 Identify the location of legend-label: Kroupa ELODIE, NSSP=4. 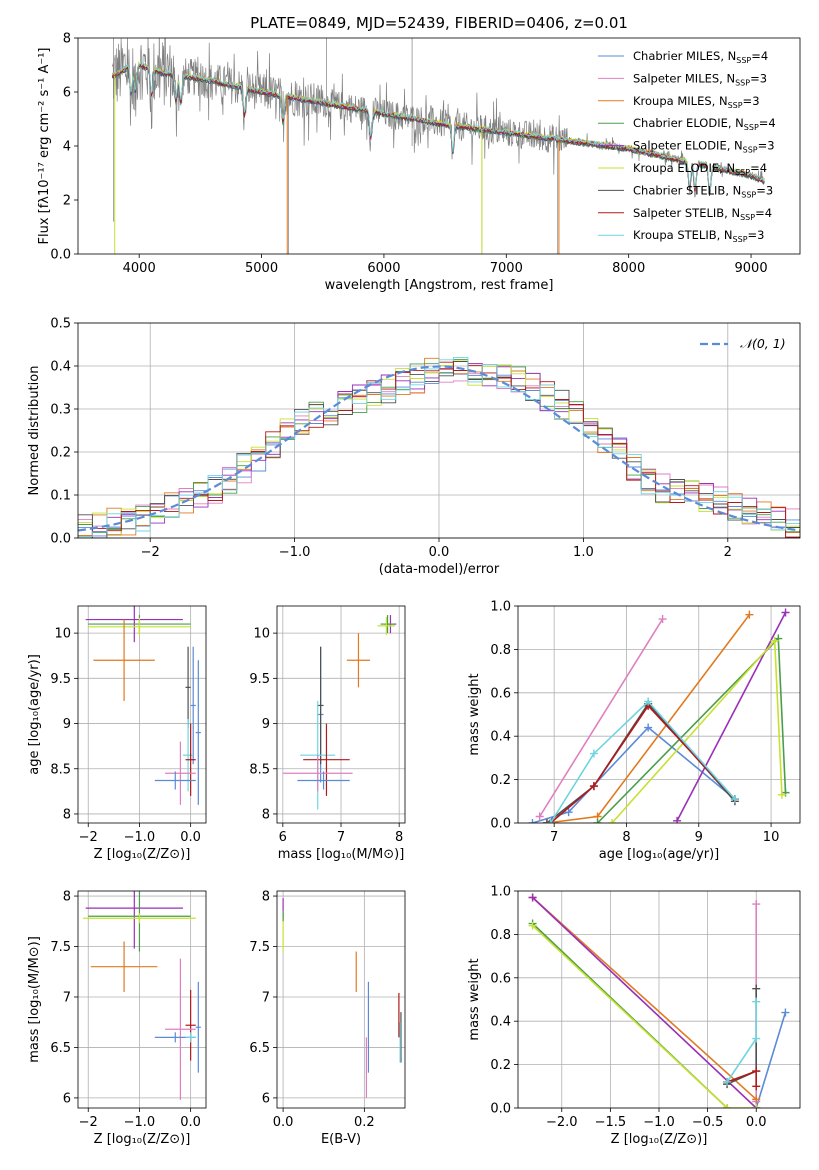
(700, 169).